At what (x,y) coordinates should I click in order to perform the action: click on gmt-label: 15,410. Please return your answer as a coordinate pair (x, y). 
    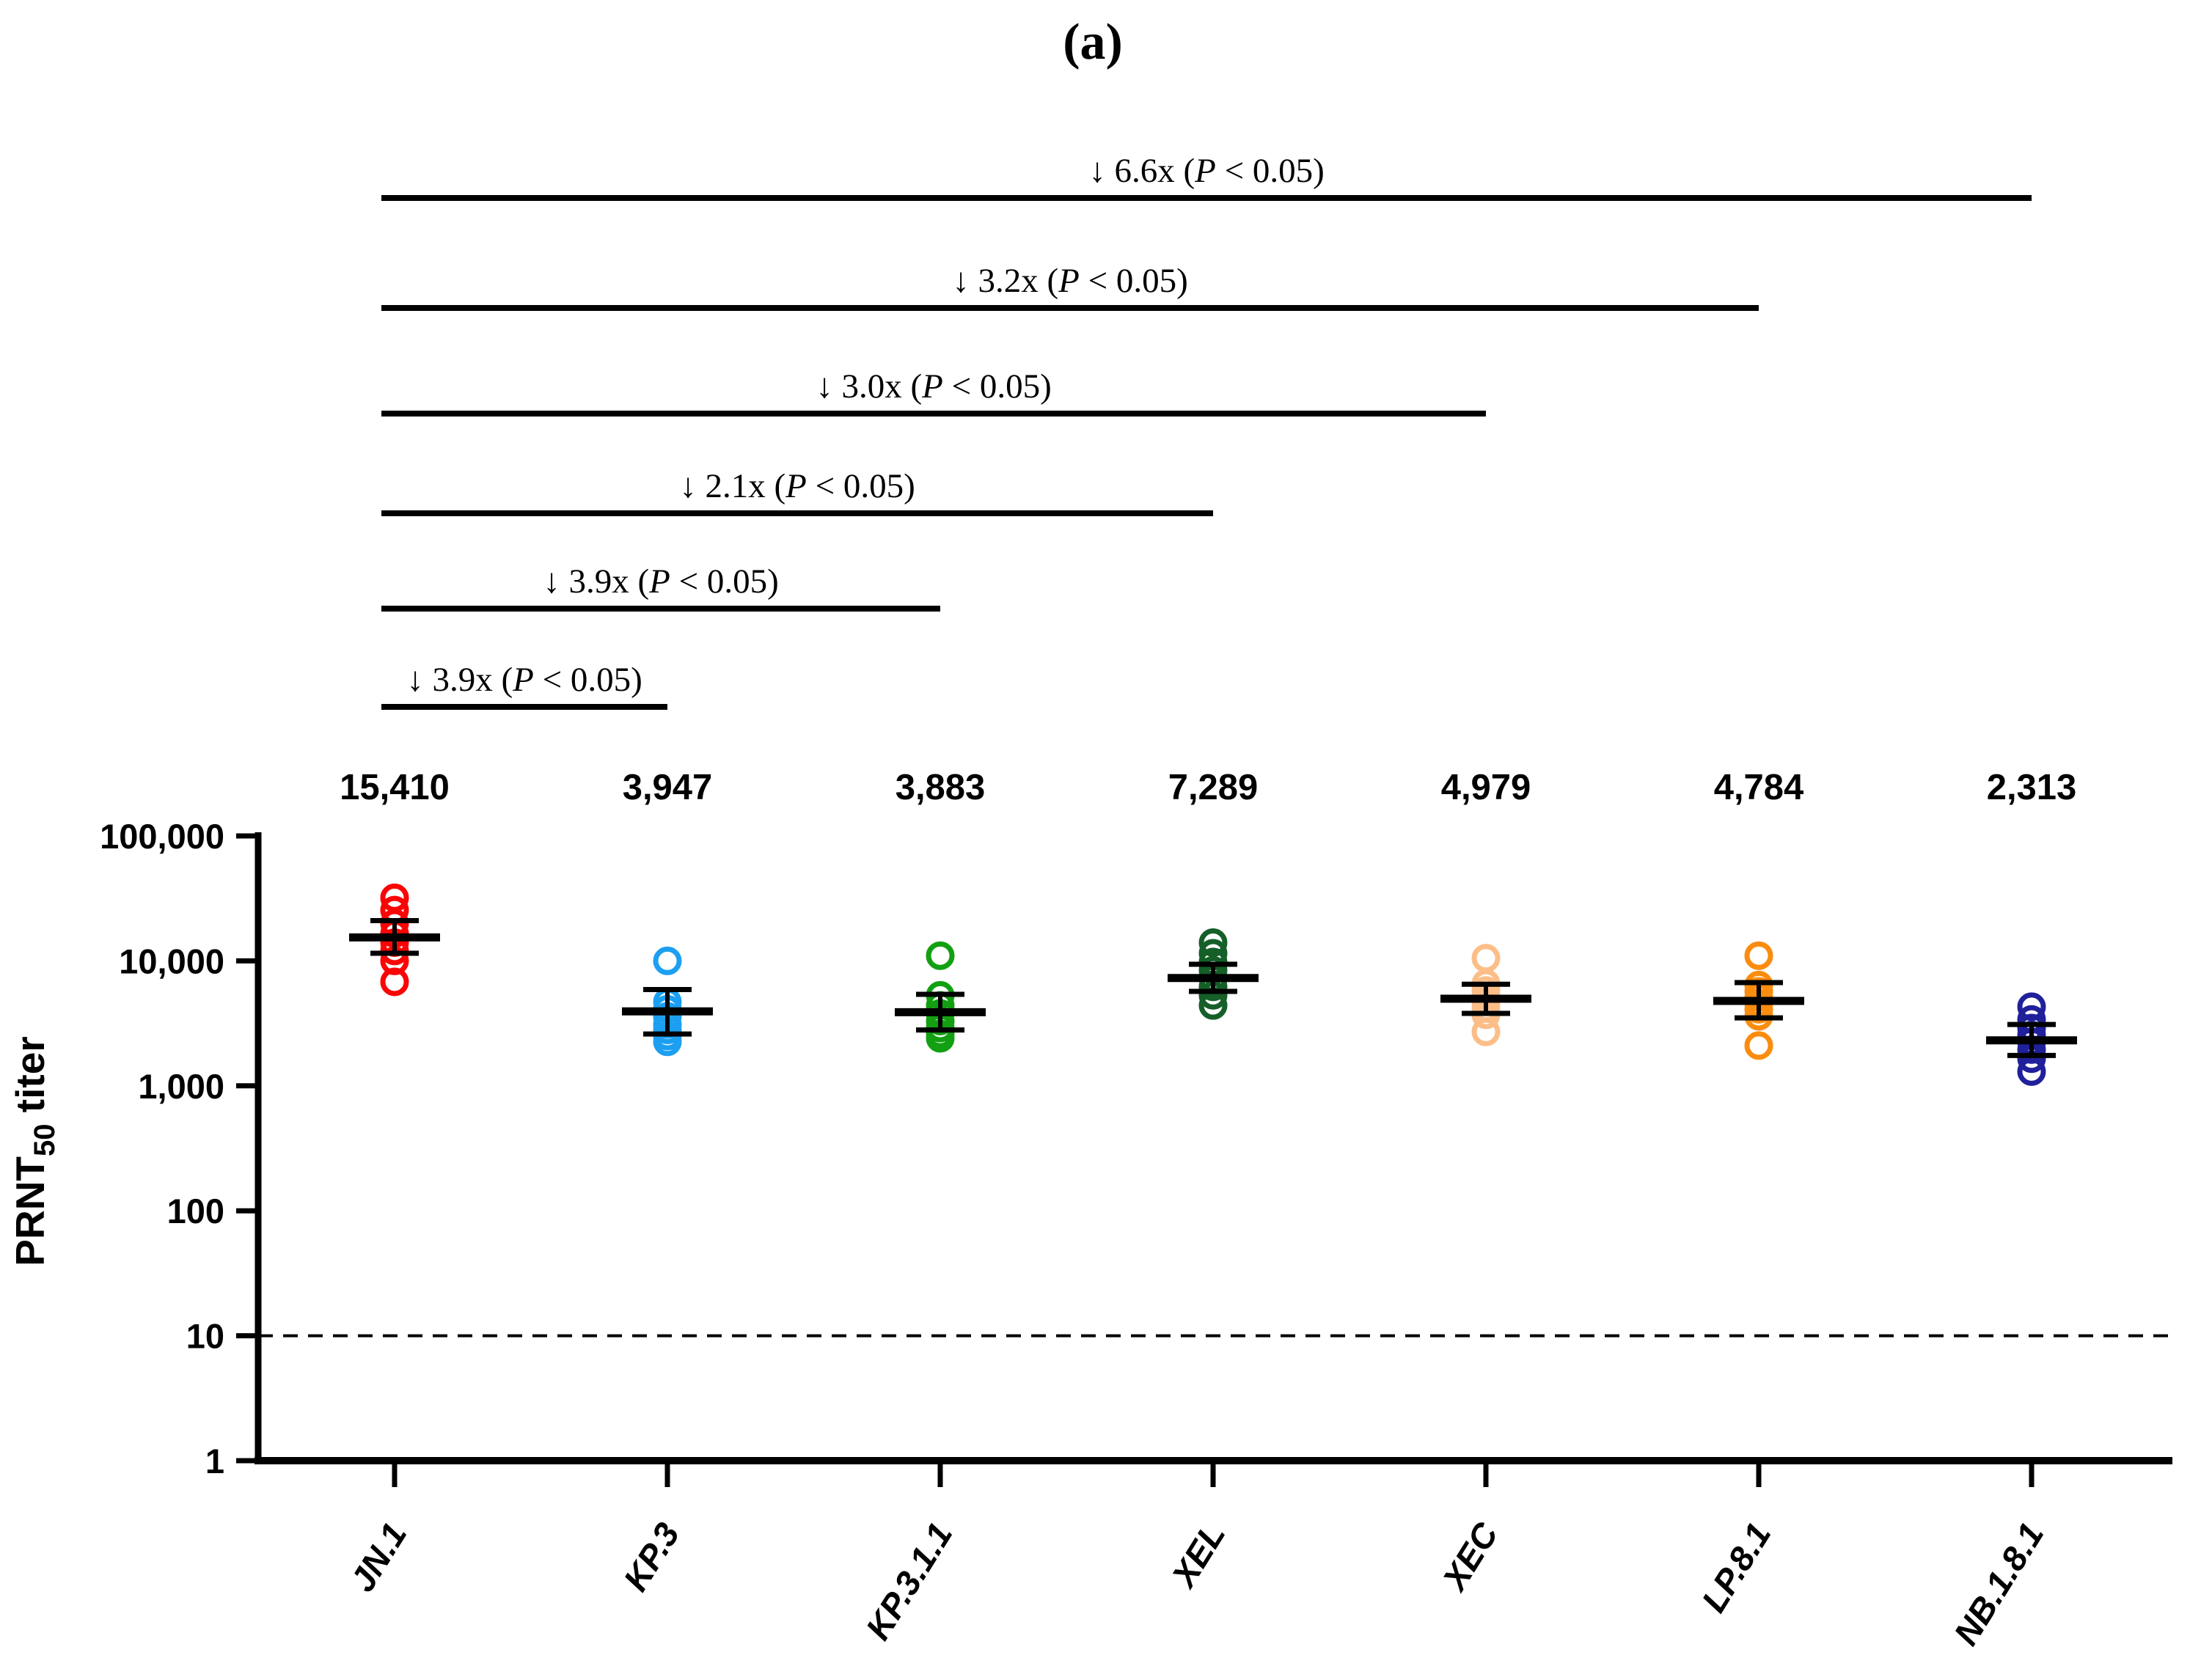
    Looking at the image, I should click on (395, 787).